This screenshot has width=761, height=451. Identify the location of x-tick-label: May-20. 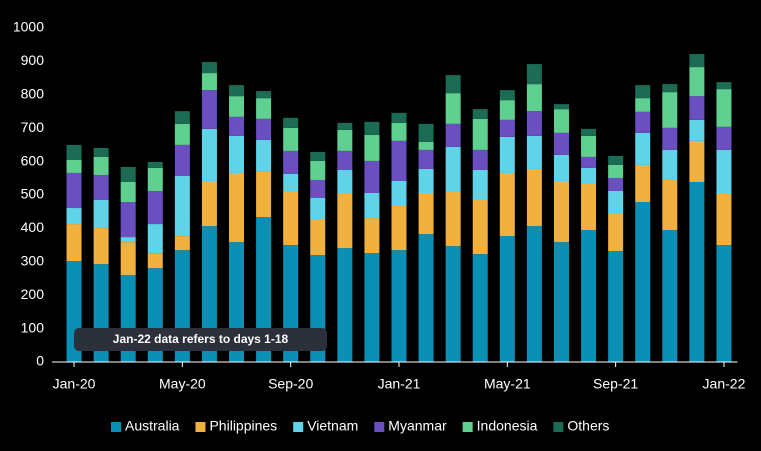
(182, 384).